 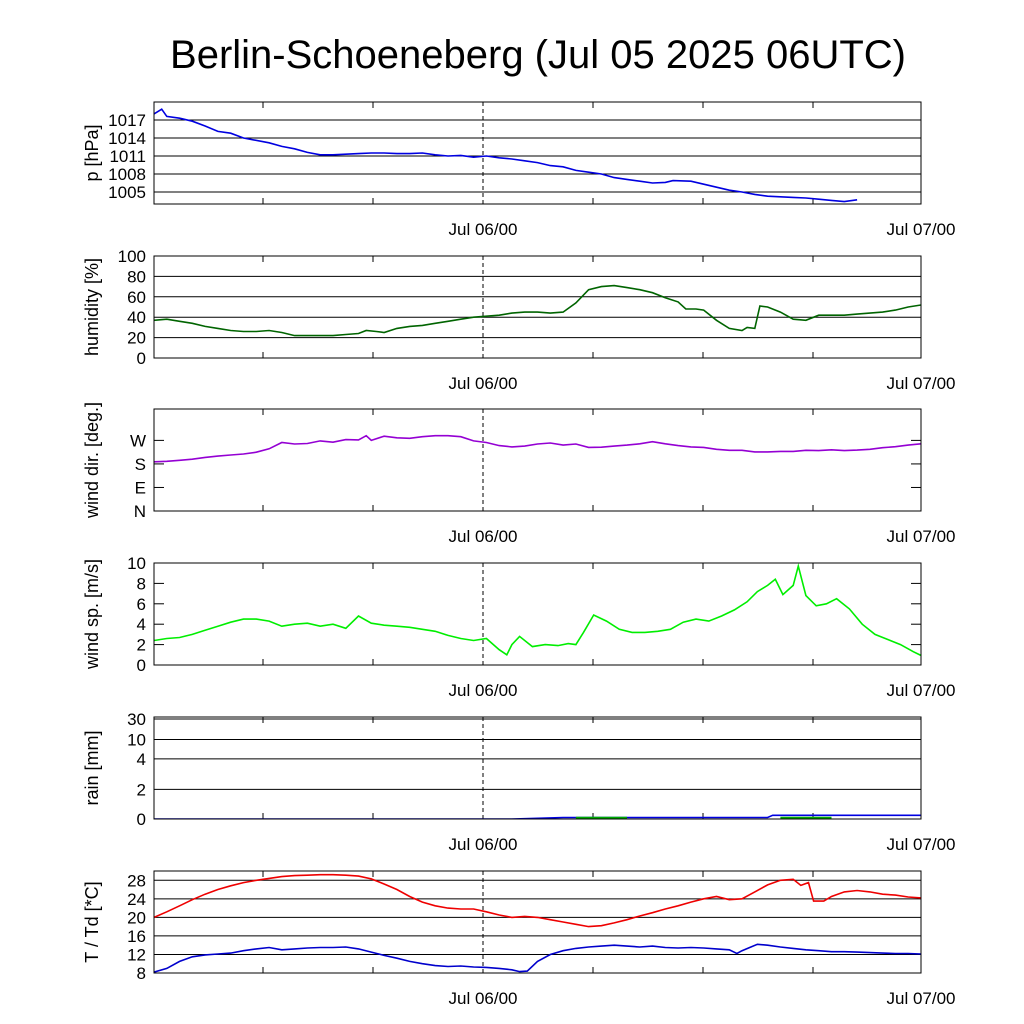 What do you see at coordinates (92, 614) in the screenshot?
I see `y-axis-label: wind sp. [m/s]` at bounding box center [92, 614].